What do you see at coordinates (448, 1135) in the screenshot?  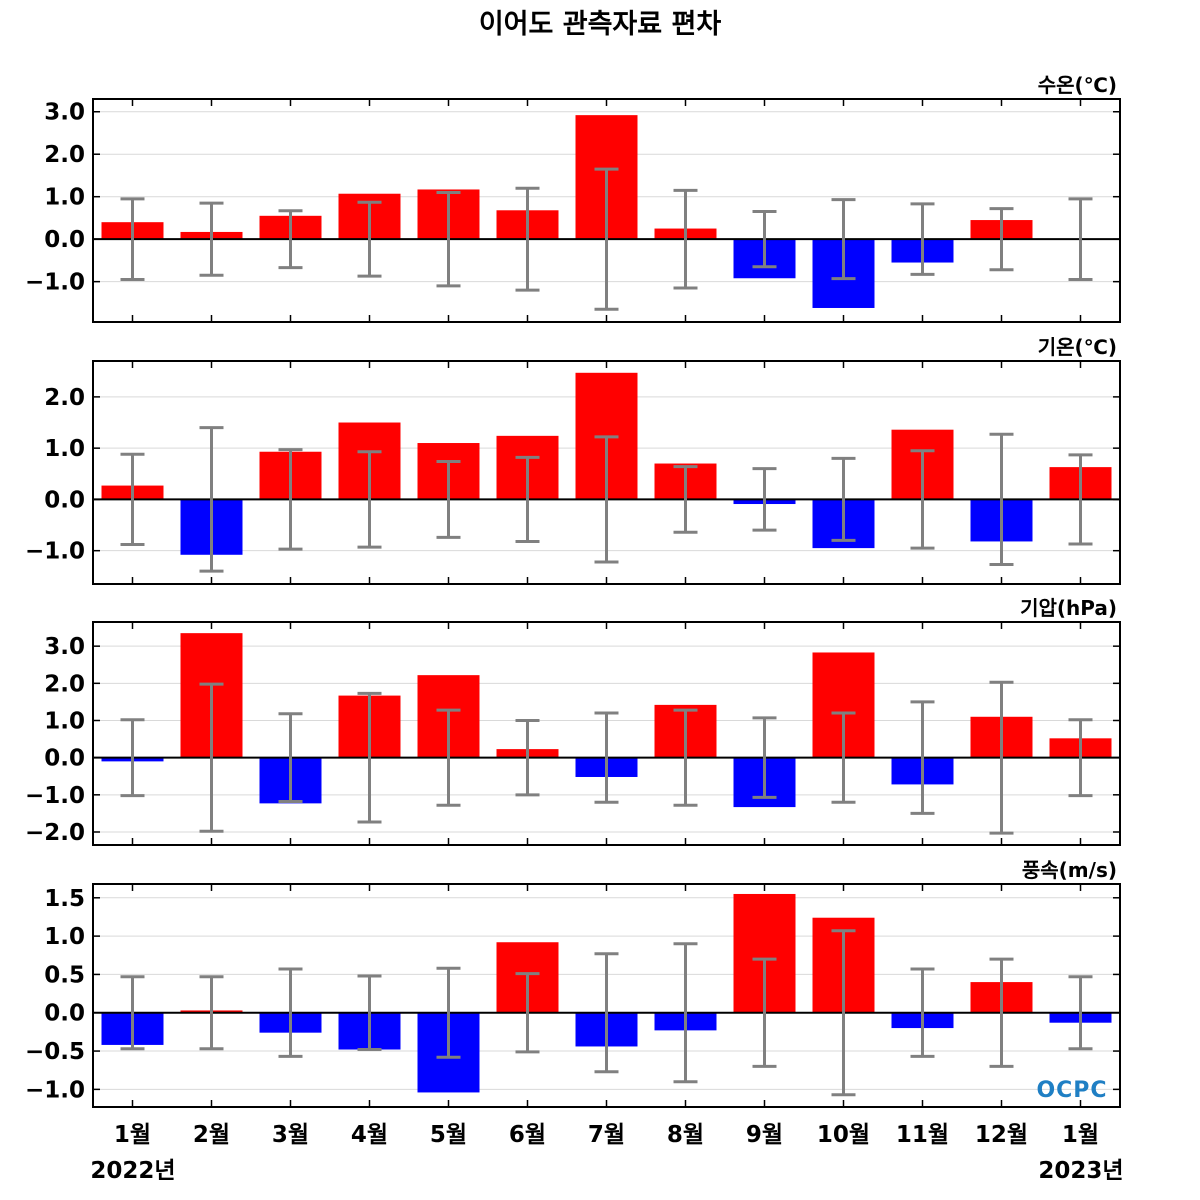 I see `x-tick-label: 5월` at bounding box center [448, 1135].